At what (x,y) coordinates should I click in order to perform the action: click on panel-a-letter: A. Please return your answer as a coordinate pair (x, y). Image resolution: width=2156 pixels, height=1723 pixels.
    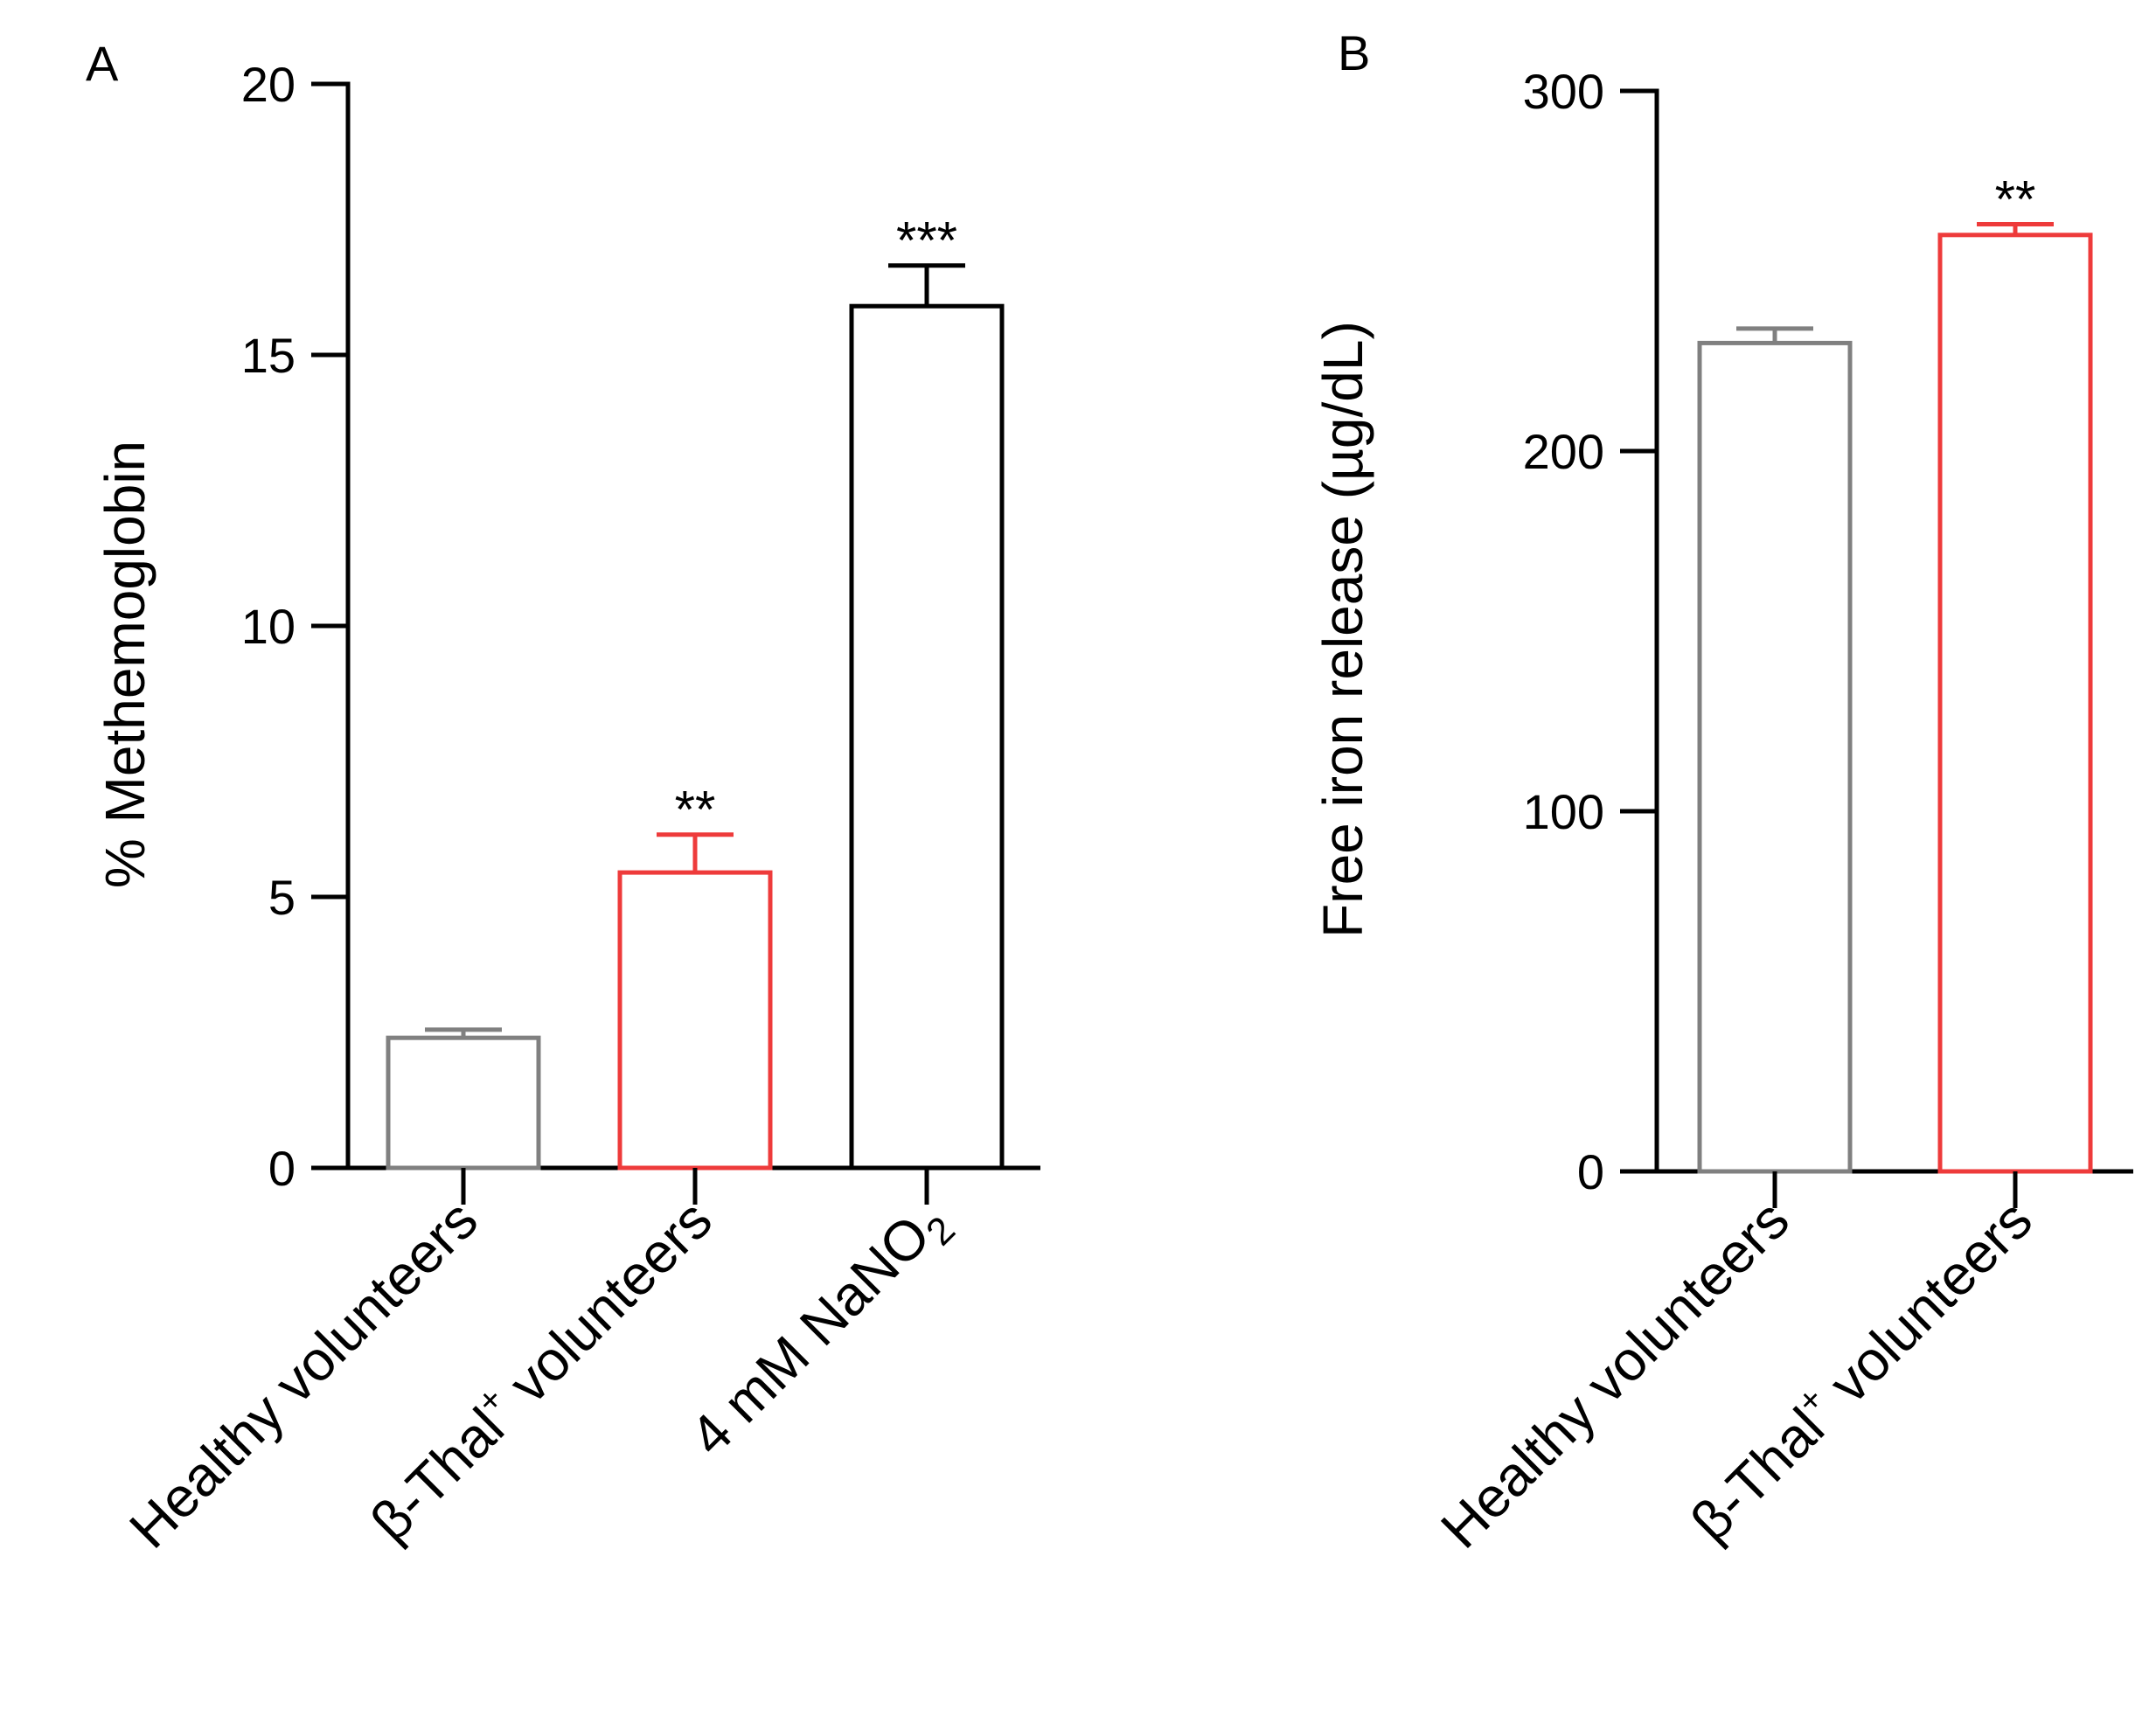
    Looking at the image, I should click on (102, 63).